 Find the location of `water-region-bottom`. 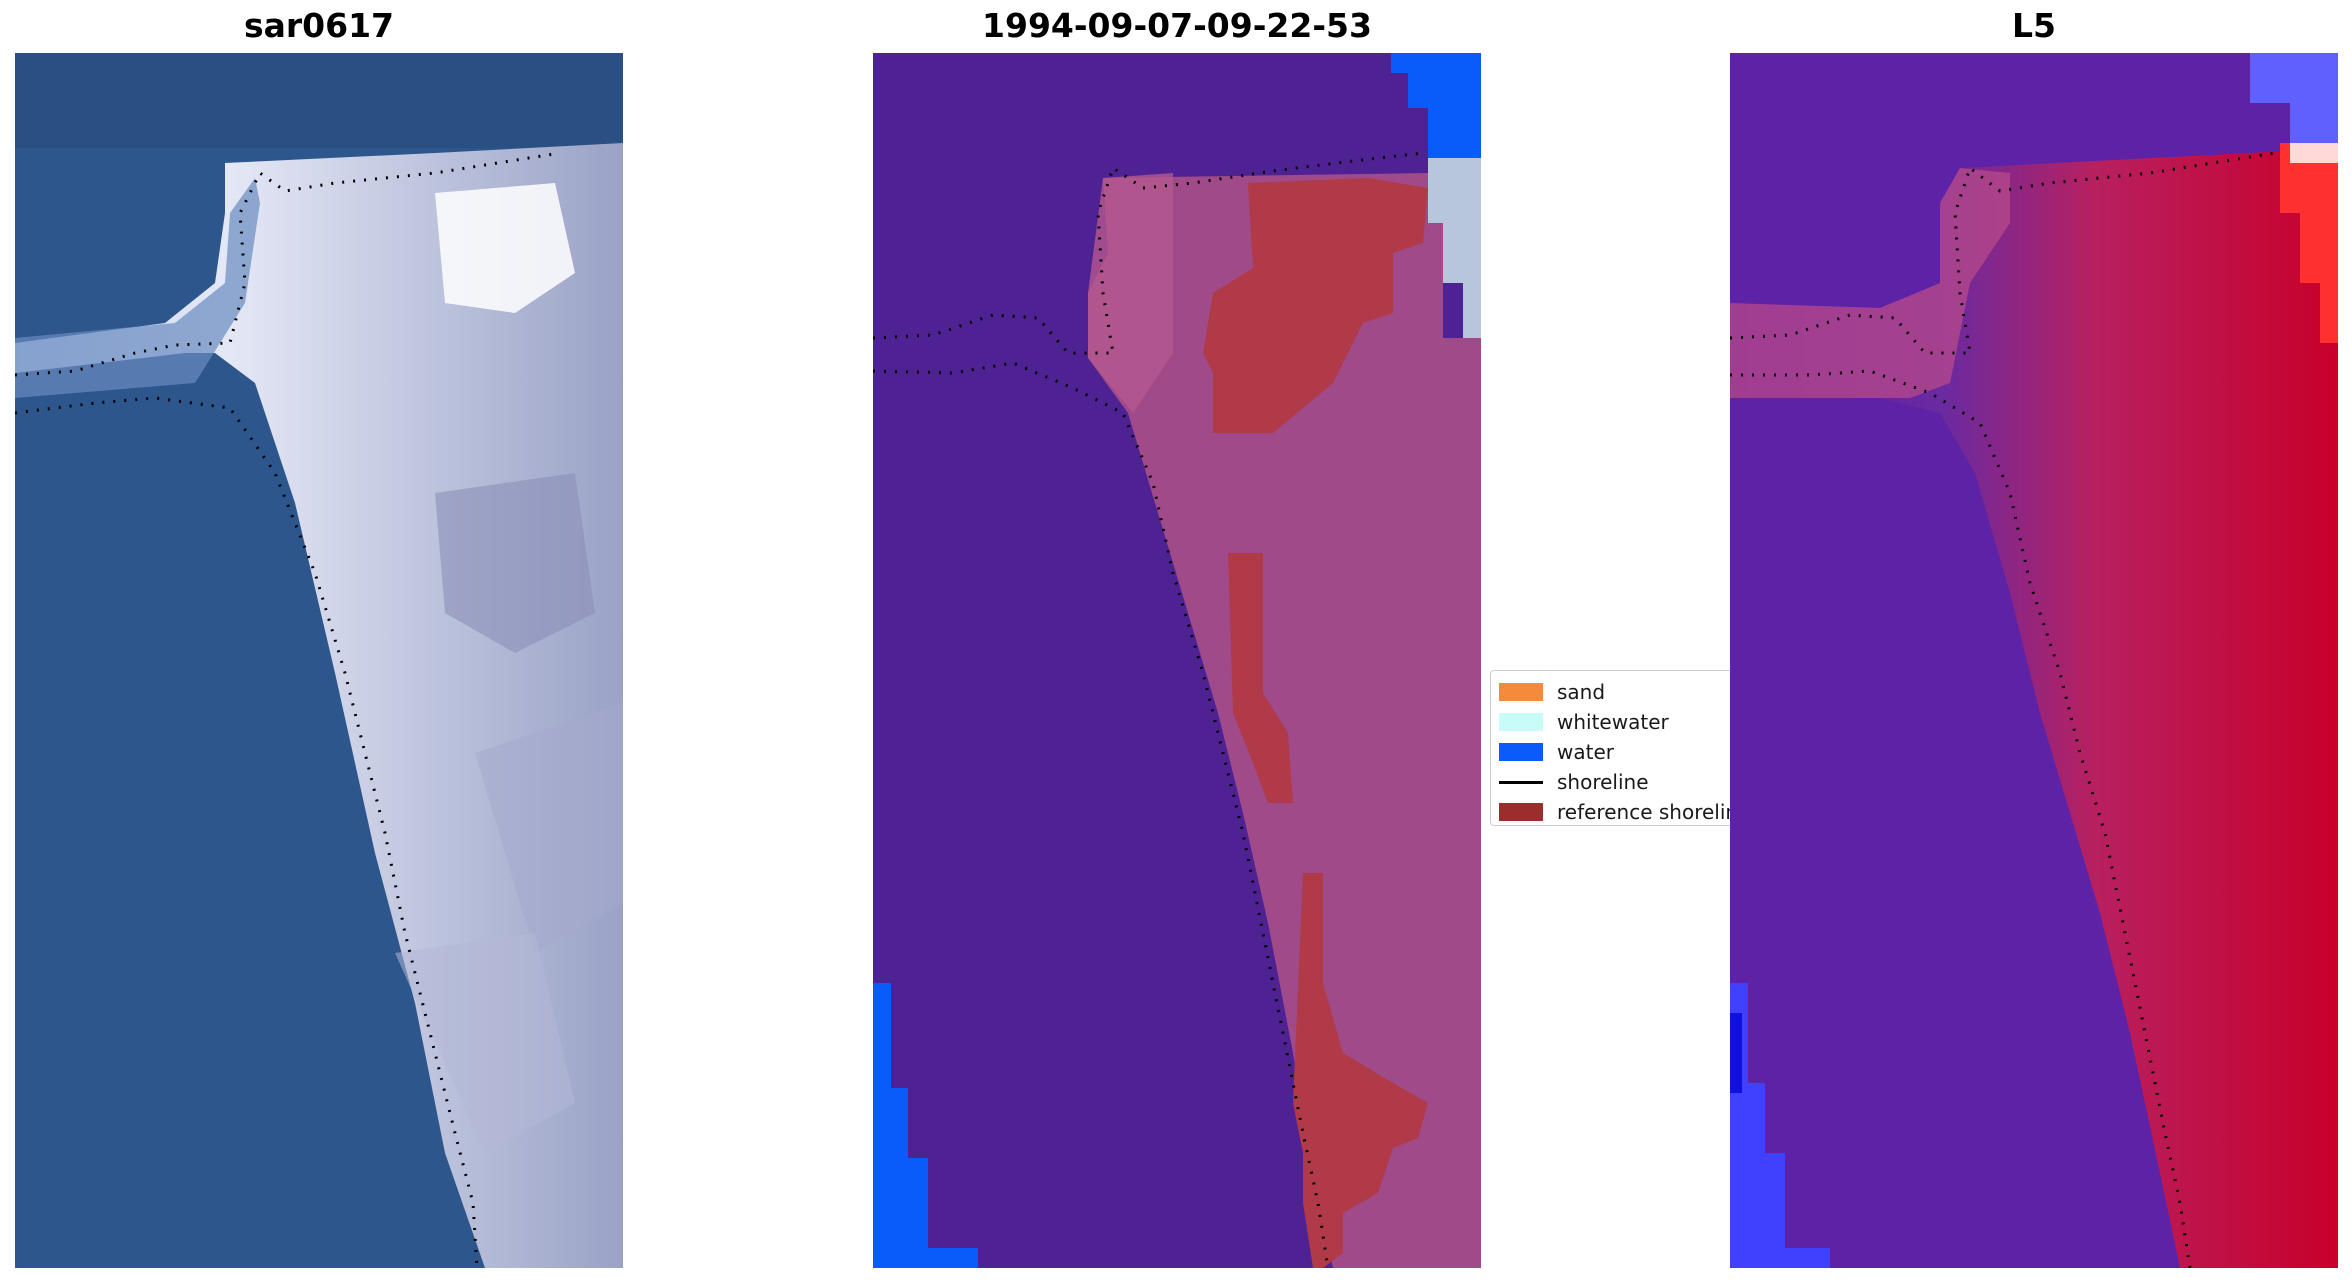

water-region-bottom is located at coordinates (925, 1125).